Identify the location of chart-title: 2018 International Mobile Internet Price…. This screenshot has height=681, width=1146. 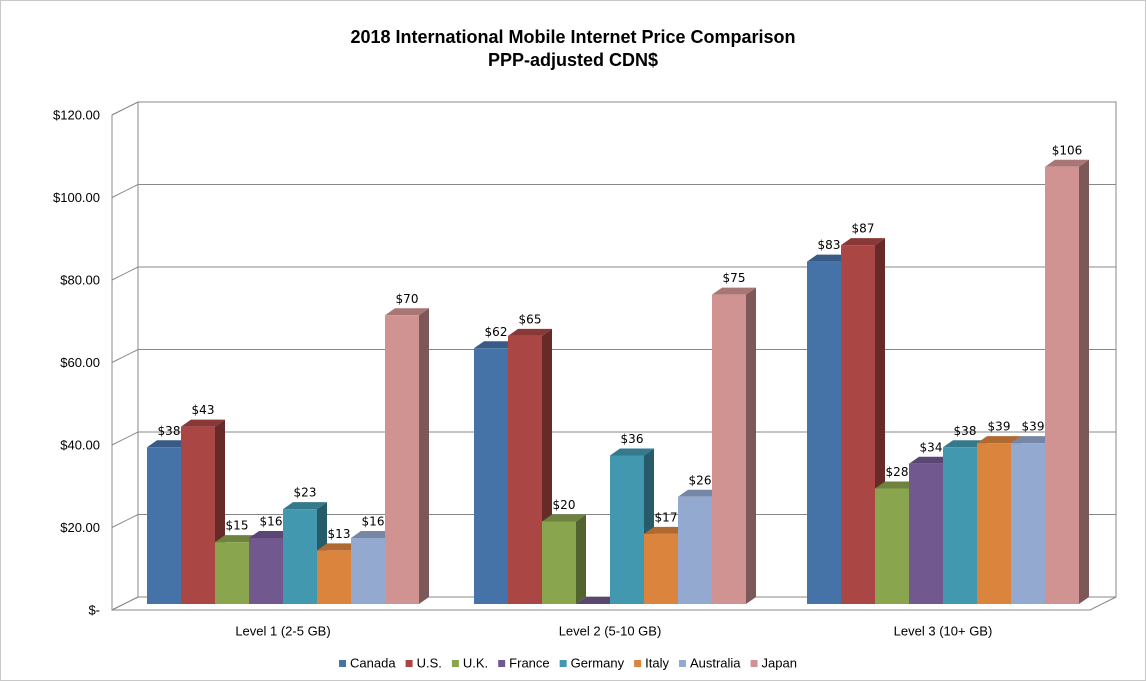
(572, 37).